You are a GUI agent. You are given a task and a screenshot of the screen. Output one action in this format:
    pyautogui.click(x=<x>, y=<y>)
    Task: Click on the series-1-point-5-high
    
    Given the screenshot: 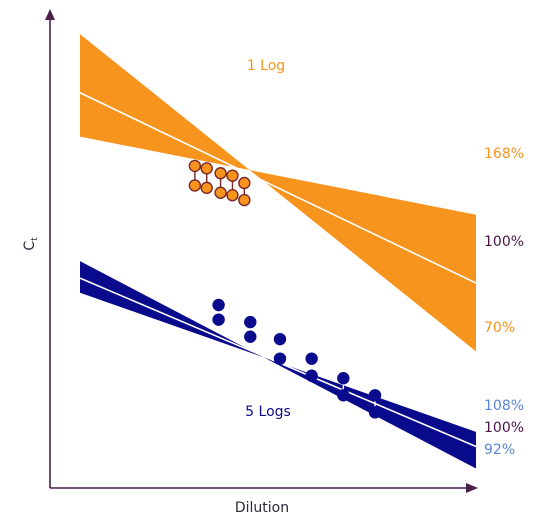 What is the action you would take?
    pyautogui.click(x=244, y=183)
    